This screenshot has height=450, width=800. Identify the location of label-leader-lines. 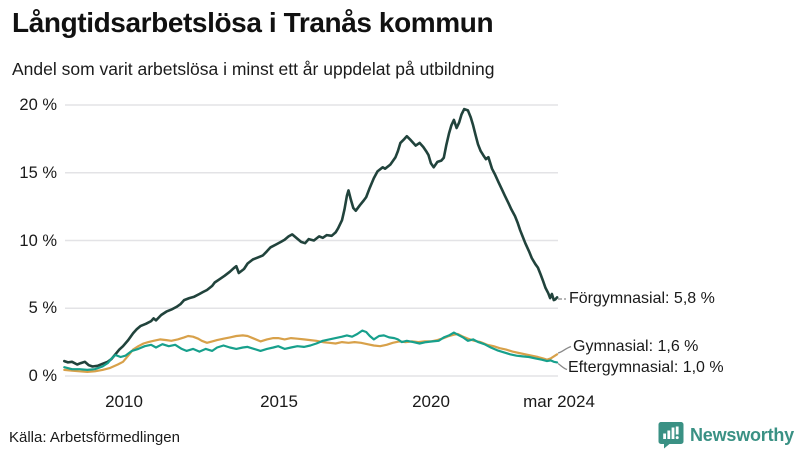
(564, 334).